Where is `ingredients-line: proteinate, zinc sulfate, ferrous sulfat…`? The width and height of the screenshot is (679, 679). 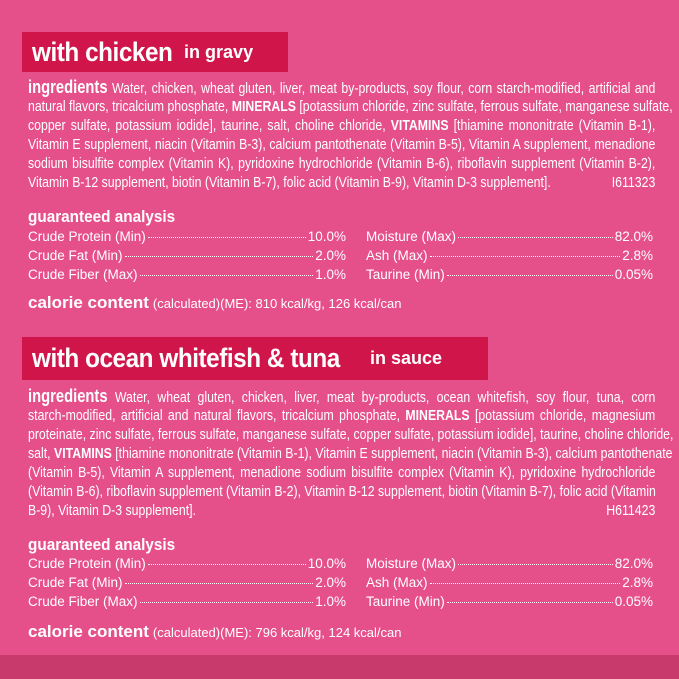 ingredients-line: proteinate, zinc sulfate, ferrous sulfat… is located at coordinates (350, 434).